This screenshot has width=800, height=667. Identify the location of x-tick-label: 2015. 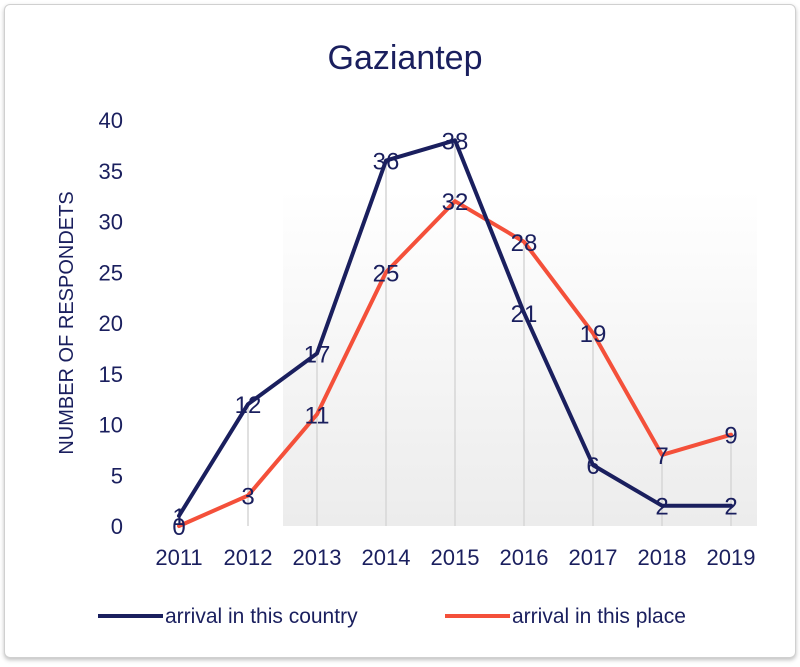
(455, 557).